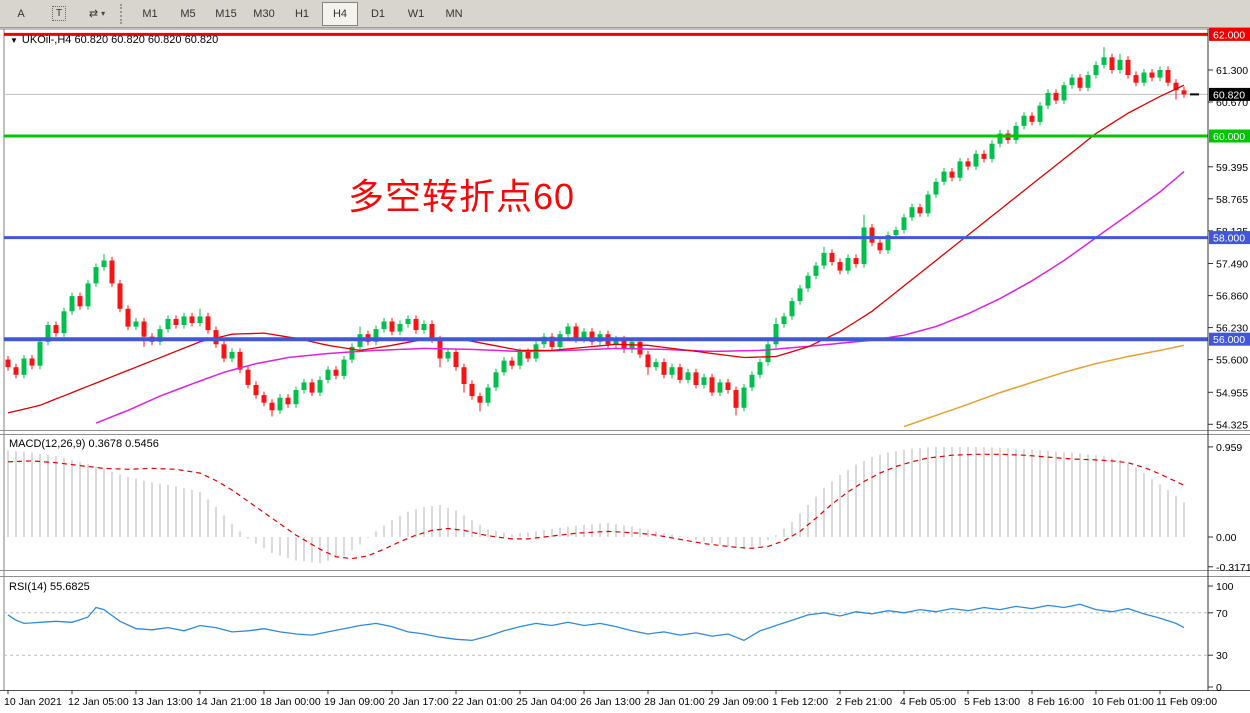 This screenshot has width=1250, height=713. Describe the element at coordinates (354, 702) in the screenshot. I see `svg-text: 19 Jan 09:00` at that location.